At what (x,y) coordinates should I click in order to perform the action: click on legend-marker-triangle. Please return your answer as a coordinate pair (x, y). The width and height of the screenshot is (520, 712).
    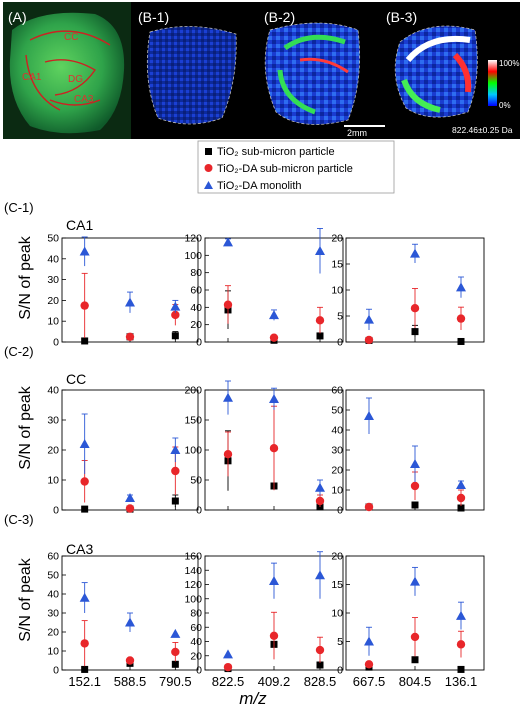
    Looking at the image, I should click on (208, 185).